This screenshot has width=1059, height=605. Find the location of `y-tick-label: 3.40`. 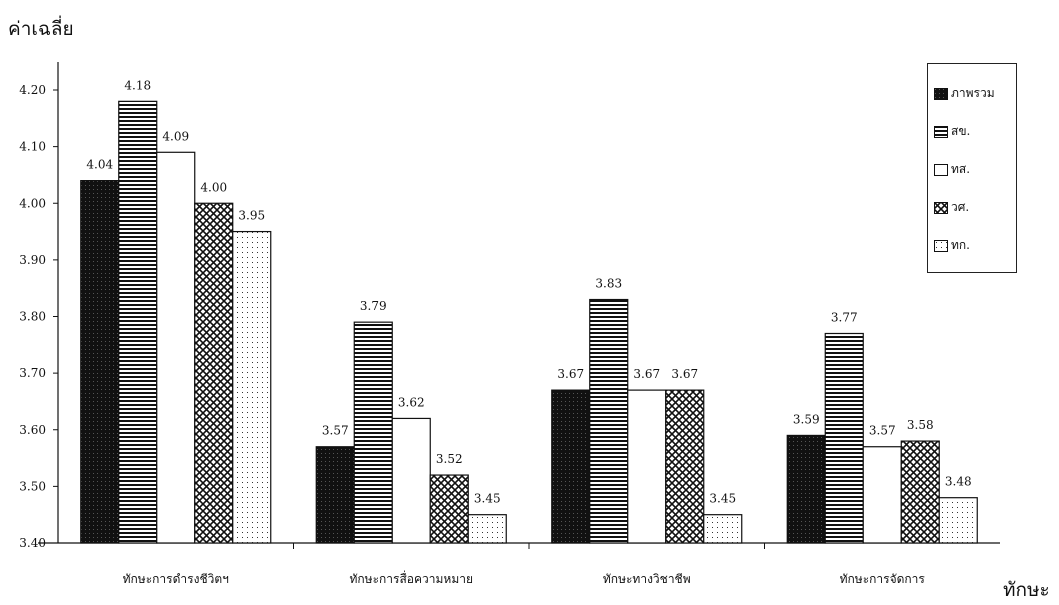

y-tick-label: 3.40 is located at coordinates (32, 543).